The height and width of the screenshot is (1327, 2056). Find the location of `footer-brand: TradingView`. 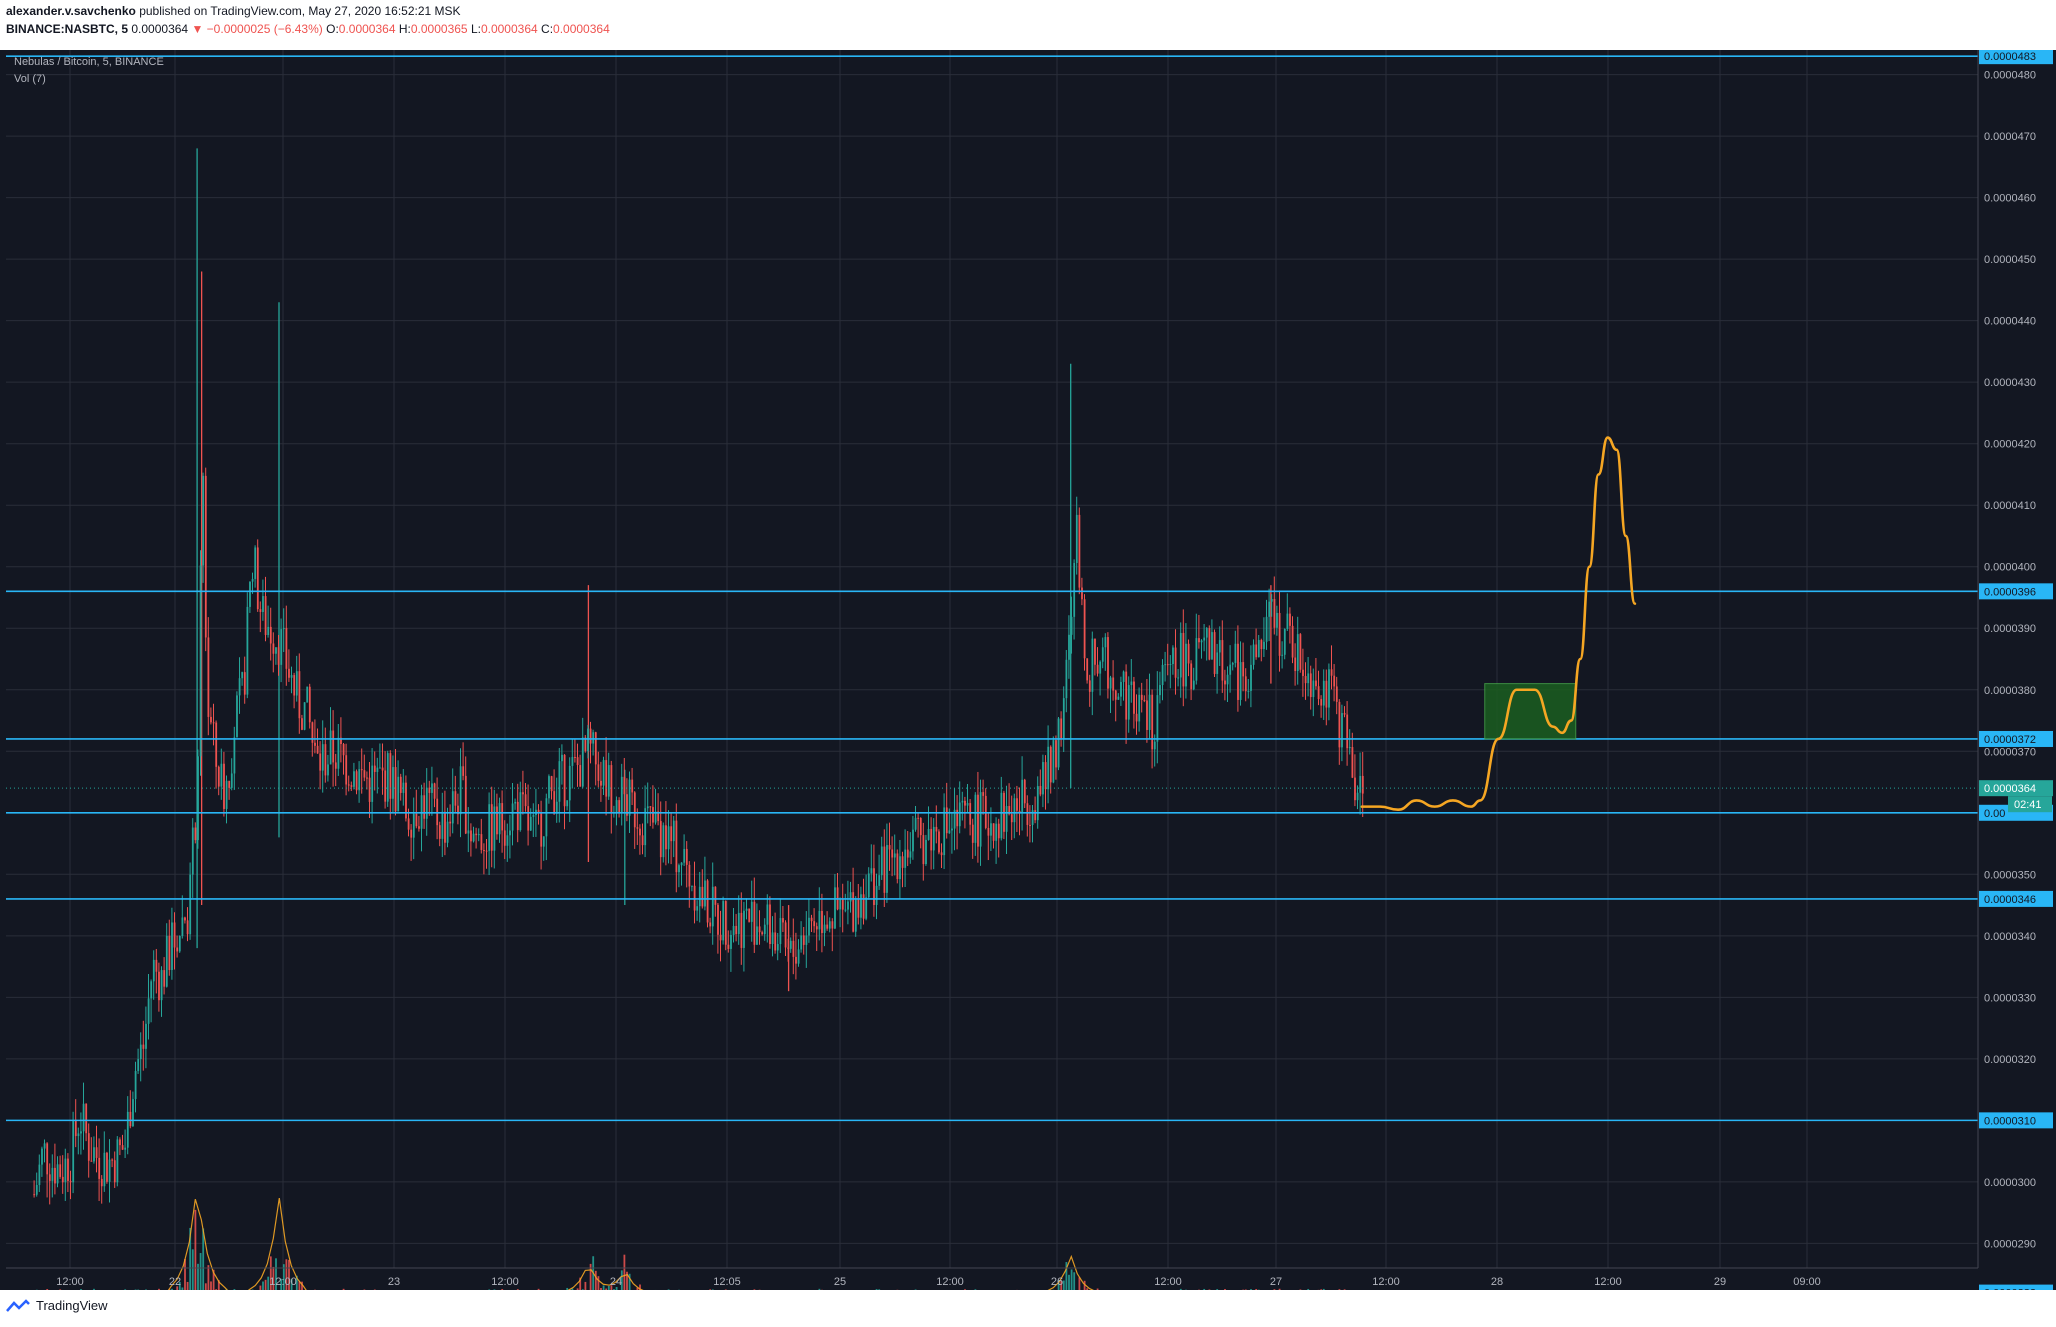

footer-brand: TradingView is located at coordinates (57, 1305).